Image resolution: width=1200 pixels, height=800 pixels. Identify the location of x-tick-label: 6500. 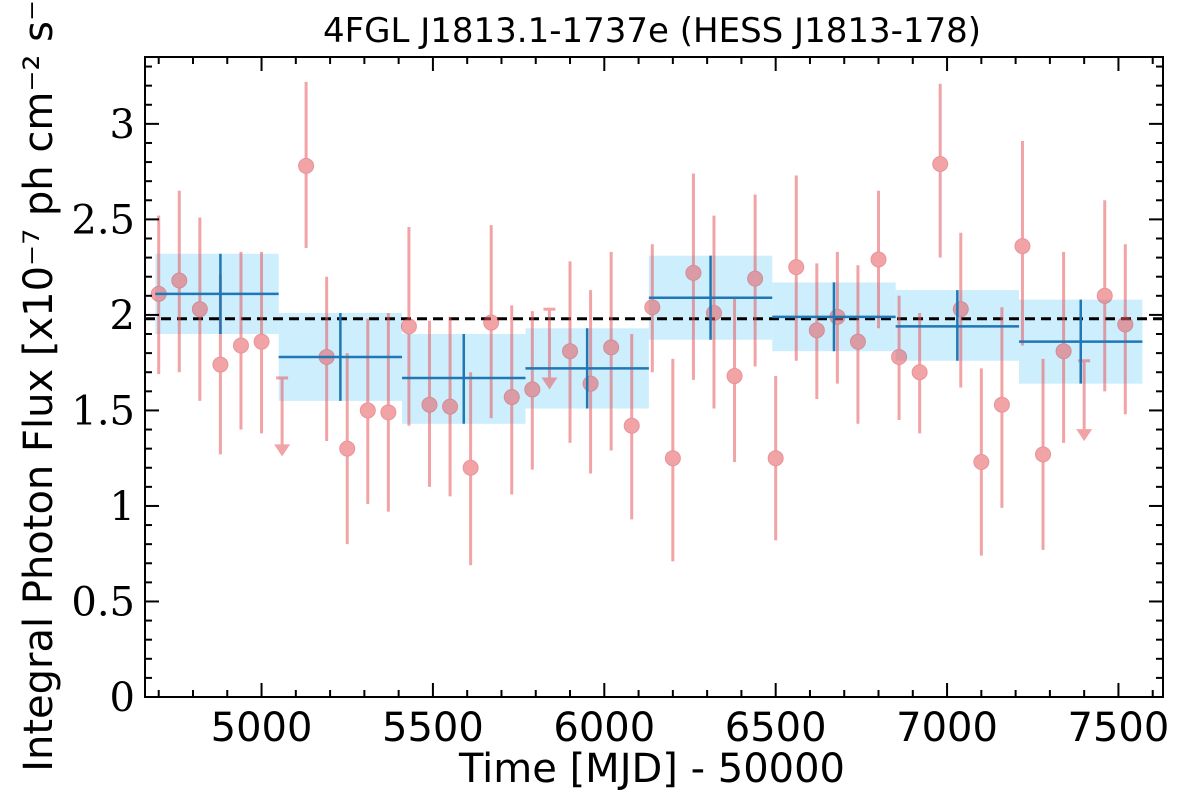
(776, 728).